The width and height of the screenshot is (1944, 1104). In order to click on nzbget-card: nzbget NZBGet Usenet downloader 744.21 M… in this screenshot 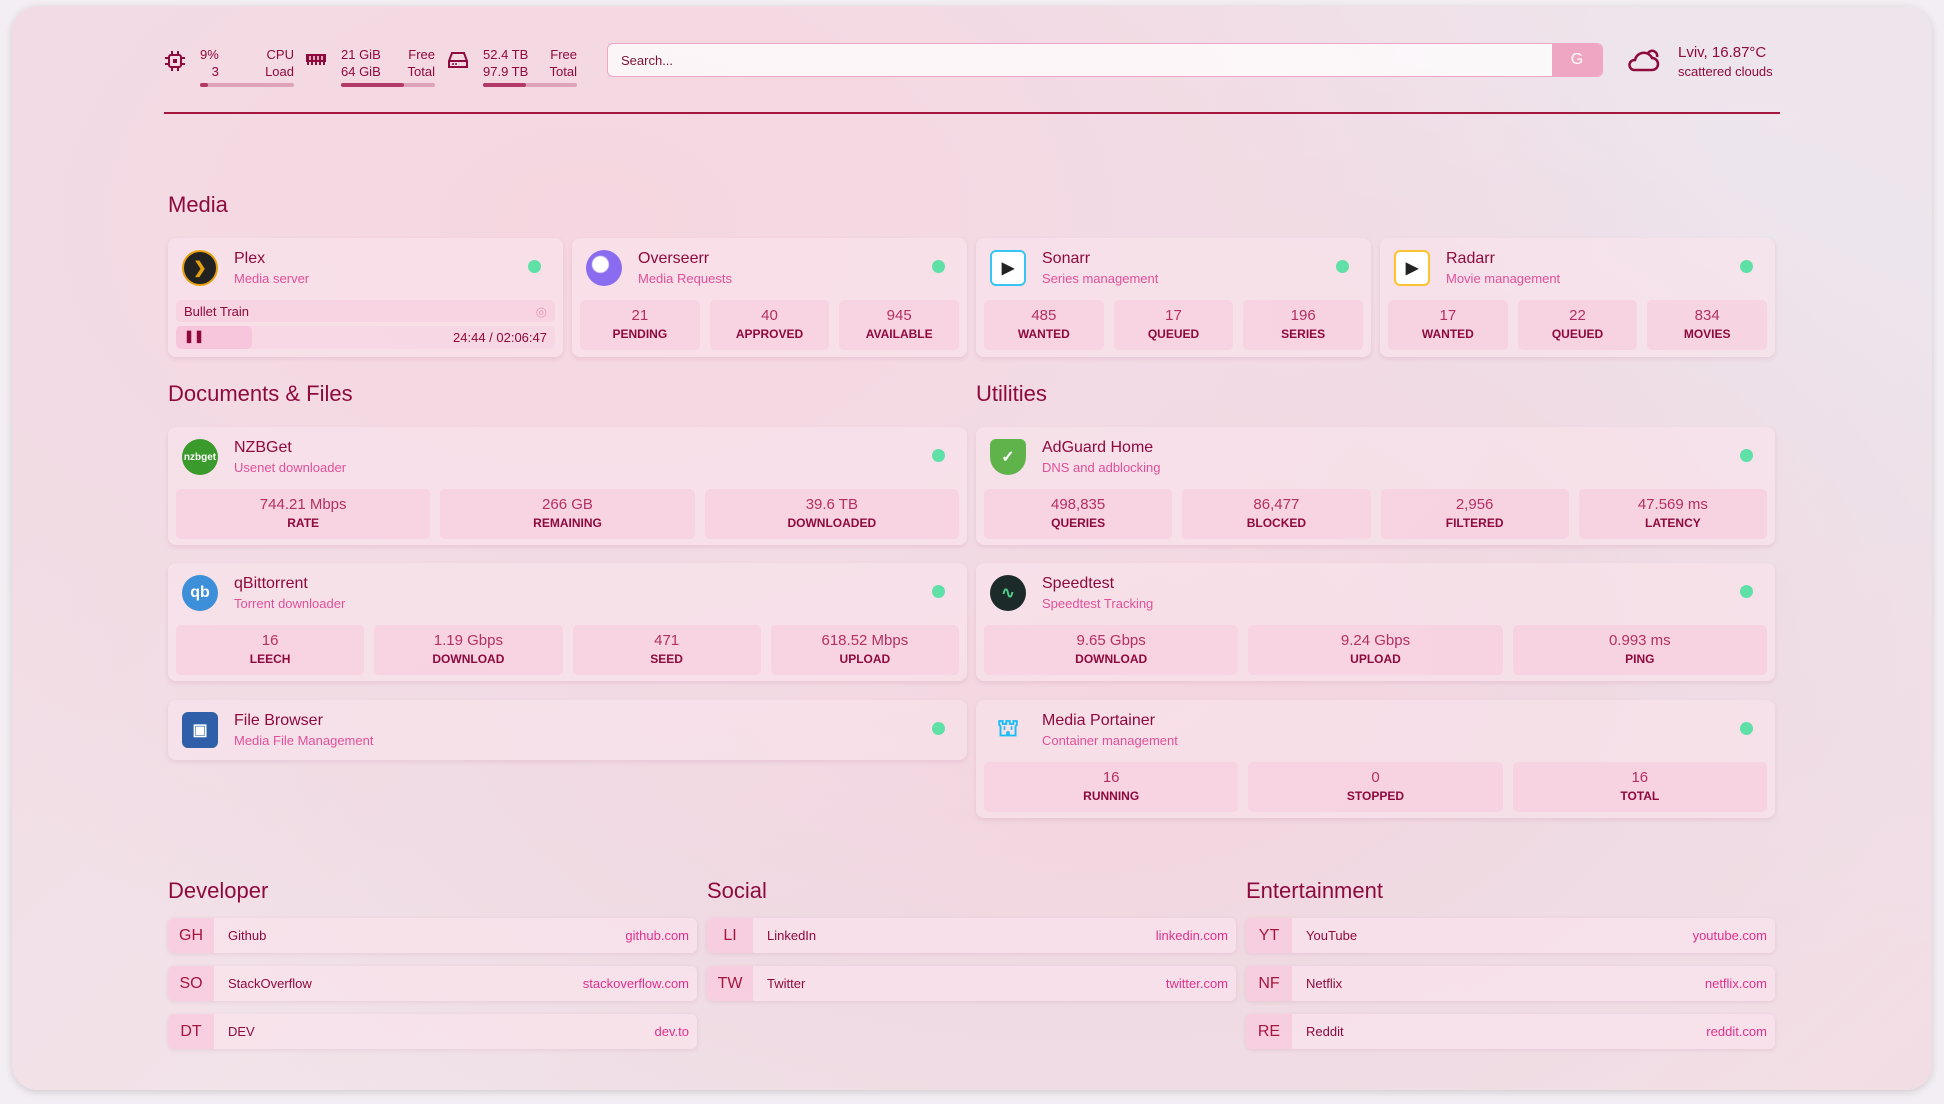, I will do `click(567, 486)`.